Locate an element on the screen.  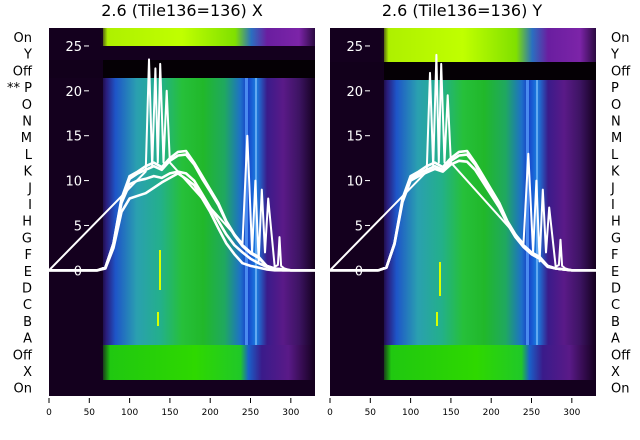
heatmap-band-top-x is located at coordinates (182, 37).